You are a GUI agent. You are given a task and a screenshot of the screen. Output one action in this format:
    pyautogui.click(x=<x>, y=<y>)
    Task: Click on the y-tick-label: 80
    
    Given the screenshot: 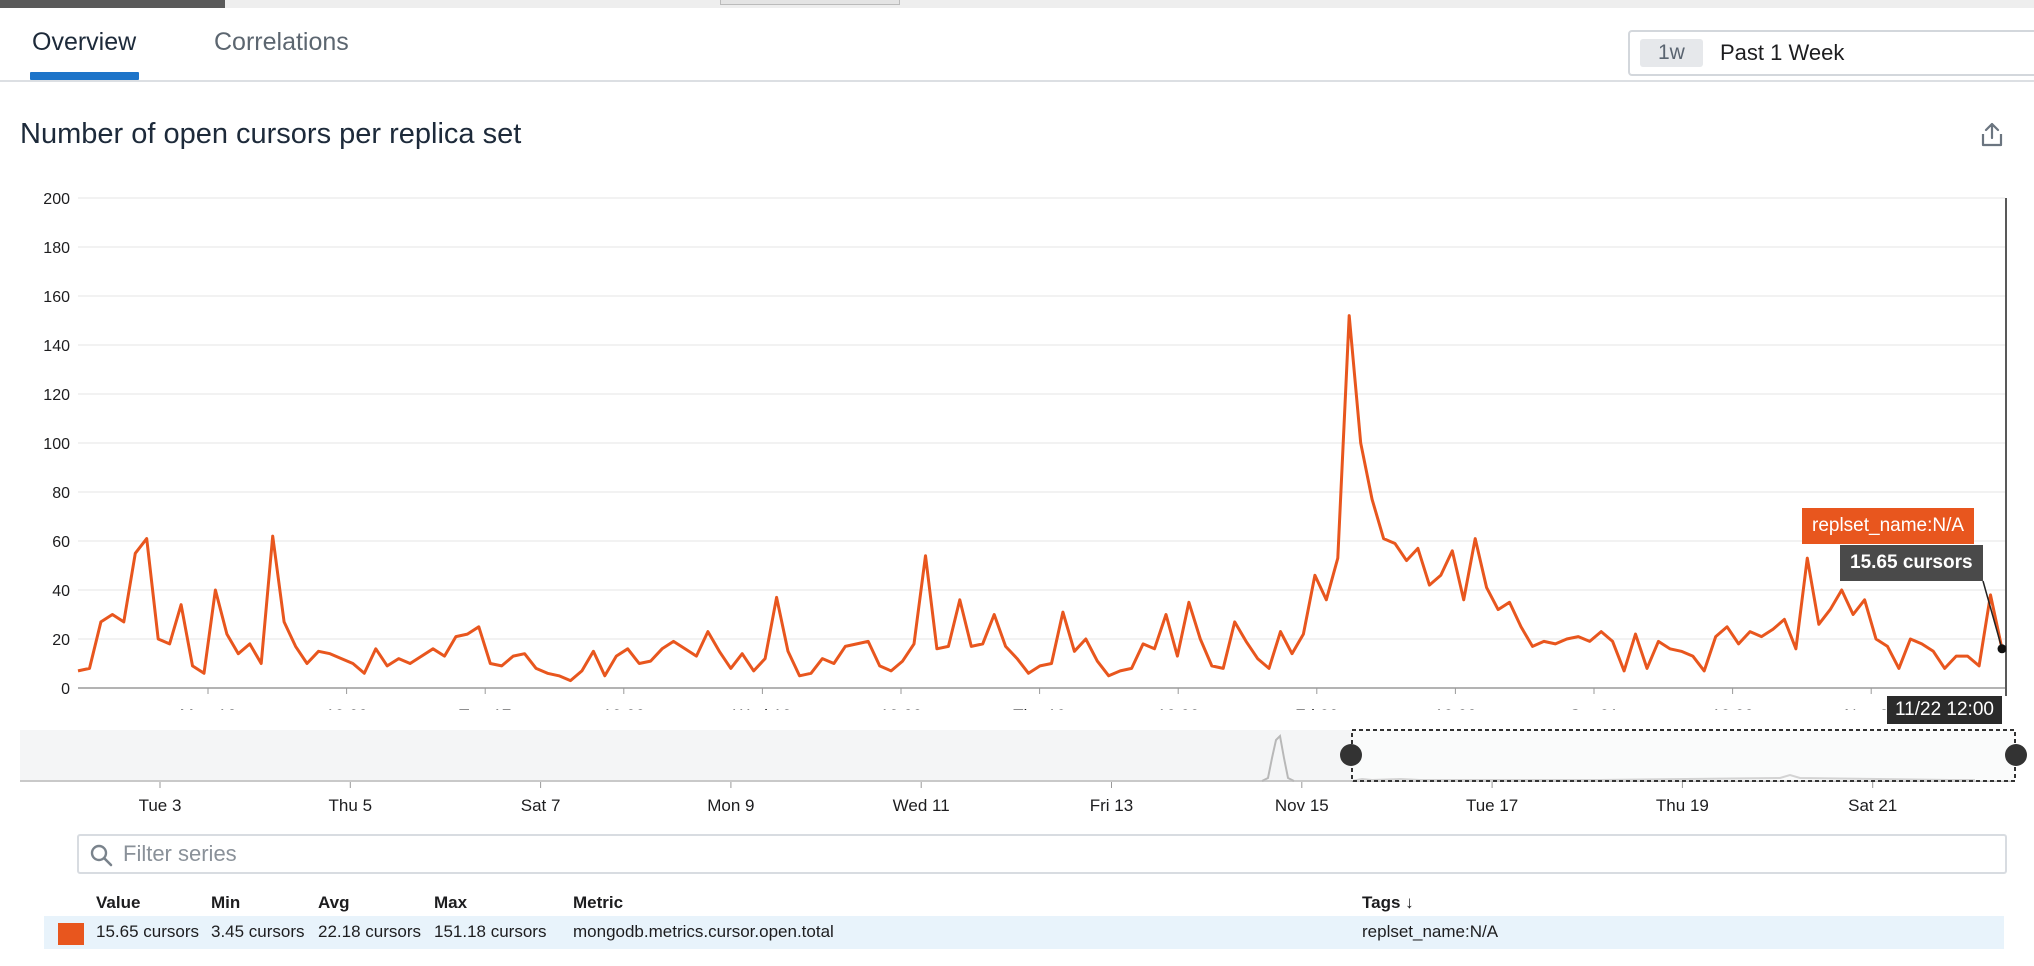 What is the action you would take?
    pyautogui.click(x=61, y=493)
    